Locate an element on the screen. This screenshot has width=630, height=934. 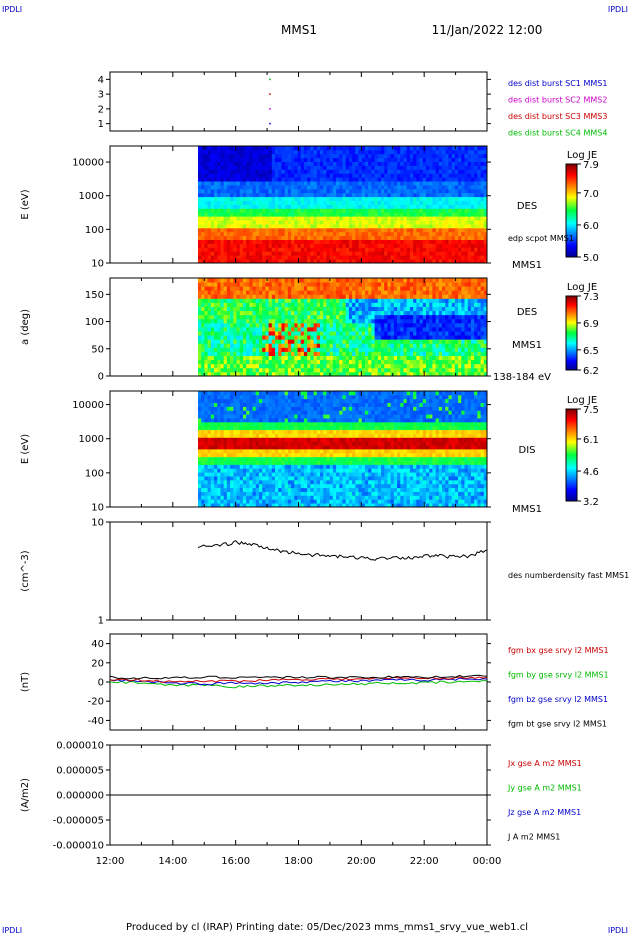
y-tick-label: 100 is located at coordinates (94, 230).